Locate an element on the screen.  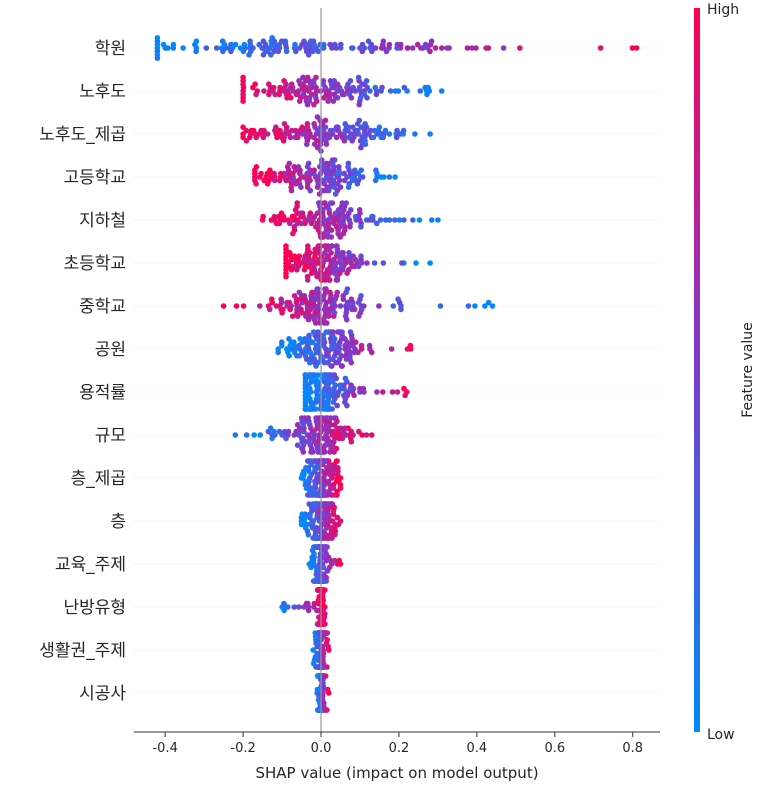
x-axis-title: SHAP value (impact on model output) is located at coordinates (396, 773).